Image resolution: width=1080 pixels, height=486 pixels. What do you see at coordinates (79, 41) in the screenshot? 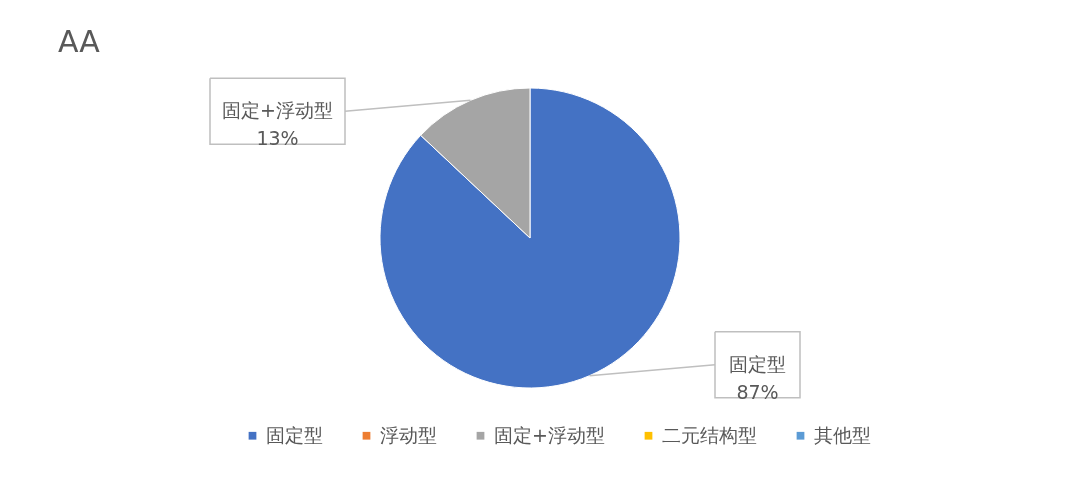
I see `chart-title: AA` at bounding box center [79, 41].